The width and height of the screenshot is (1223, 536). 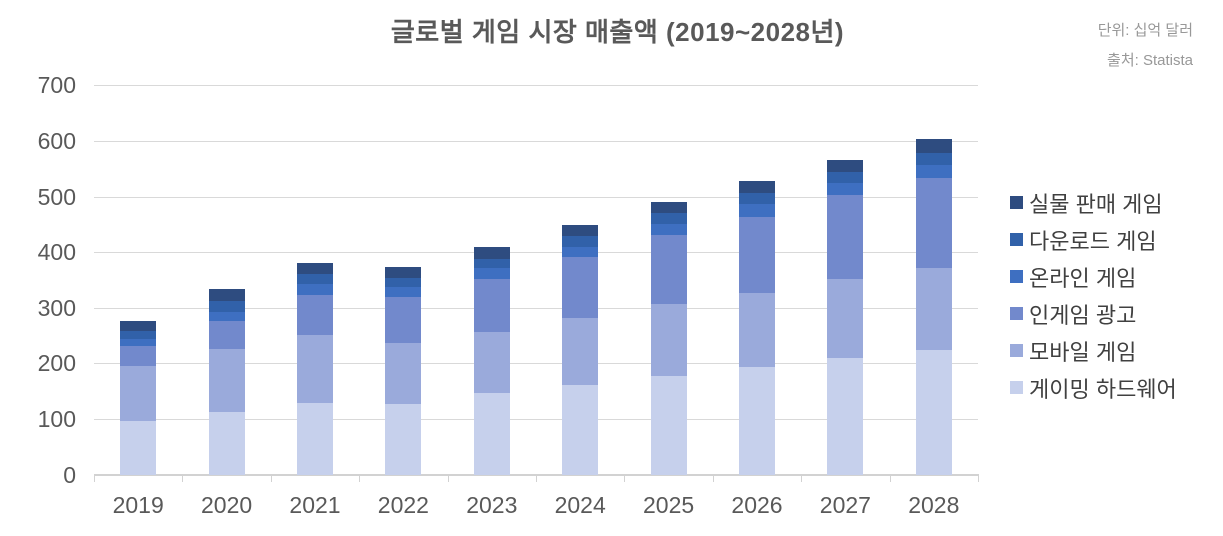 I want to click on y-axis-label: 100, so click(x=56, y=419).